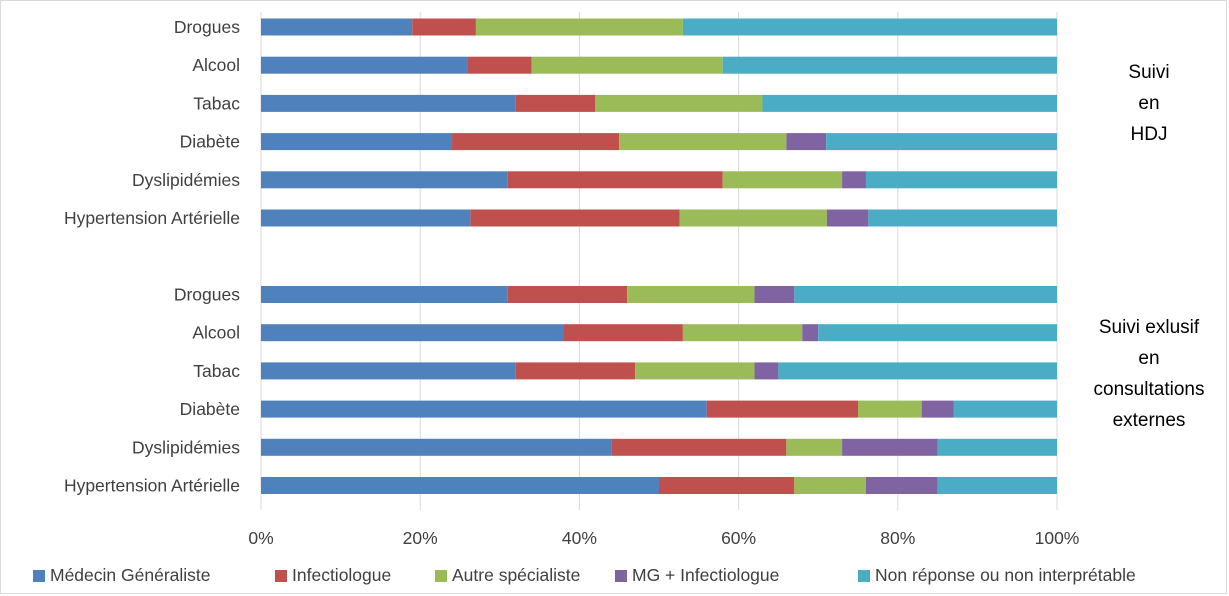 Image resolution: width=1229 pixels, height=596 pixels. I want to click on x-tick-label: 0%, so click(260, 538).